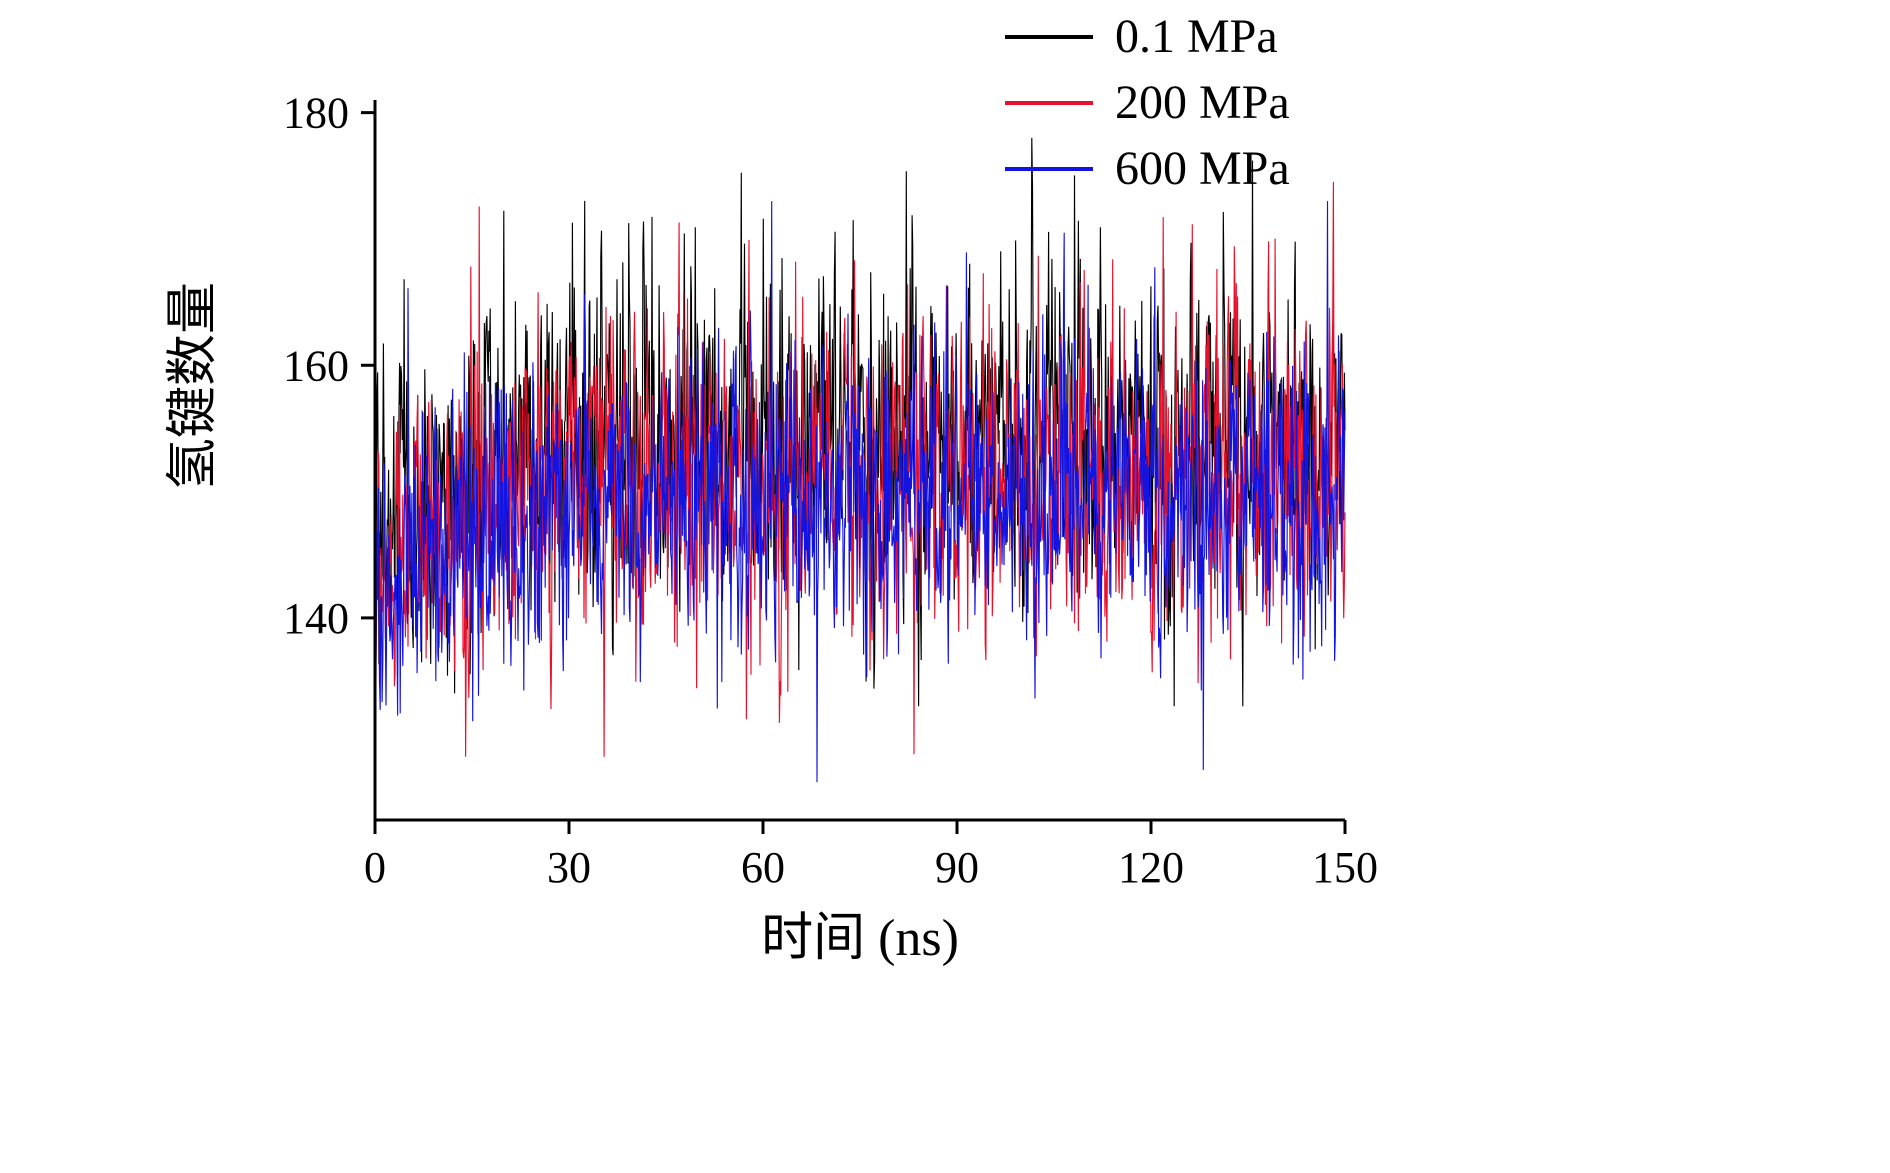 Image resolution: width=1890 pixels, height=1173 pixels. I want to click on legend-label: 600 MPa, so click(1202, 168).